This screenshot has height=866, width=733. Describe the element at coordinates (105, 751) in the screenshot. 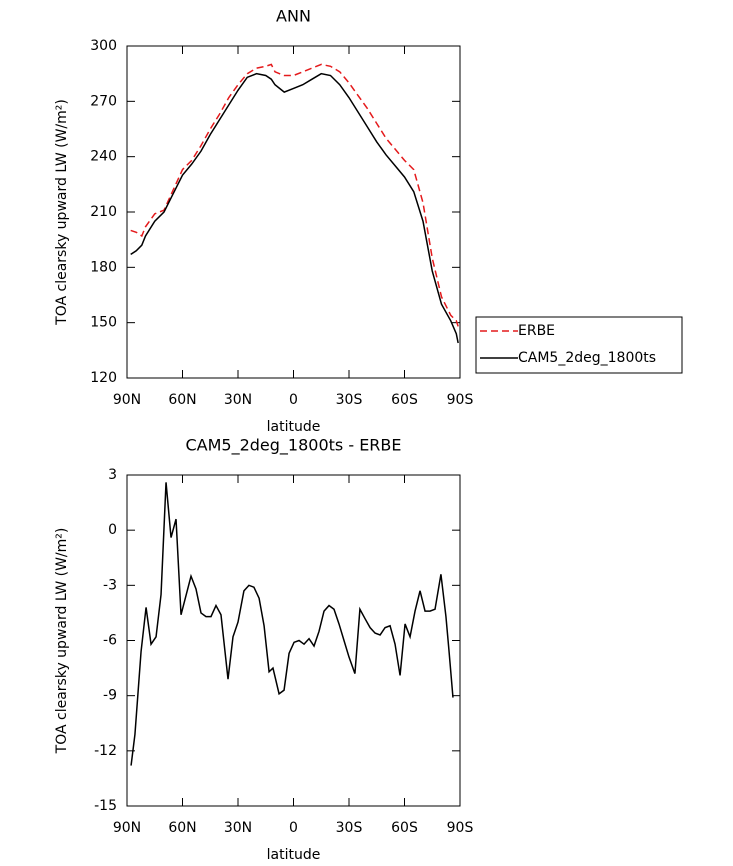

I see `y-tick-label: -12` at that location.